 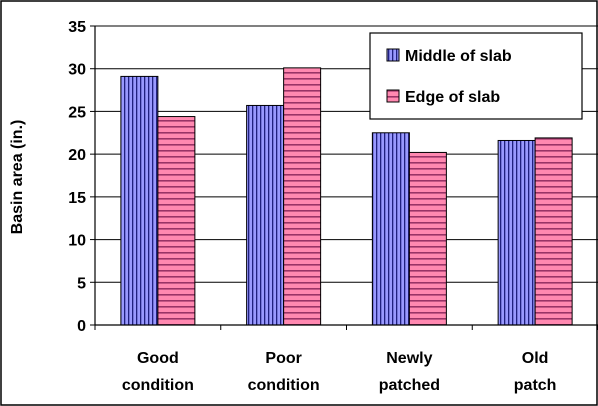 I want to click on category-label: Good condition, so click(x=158, y=372).